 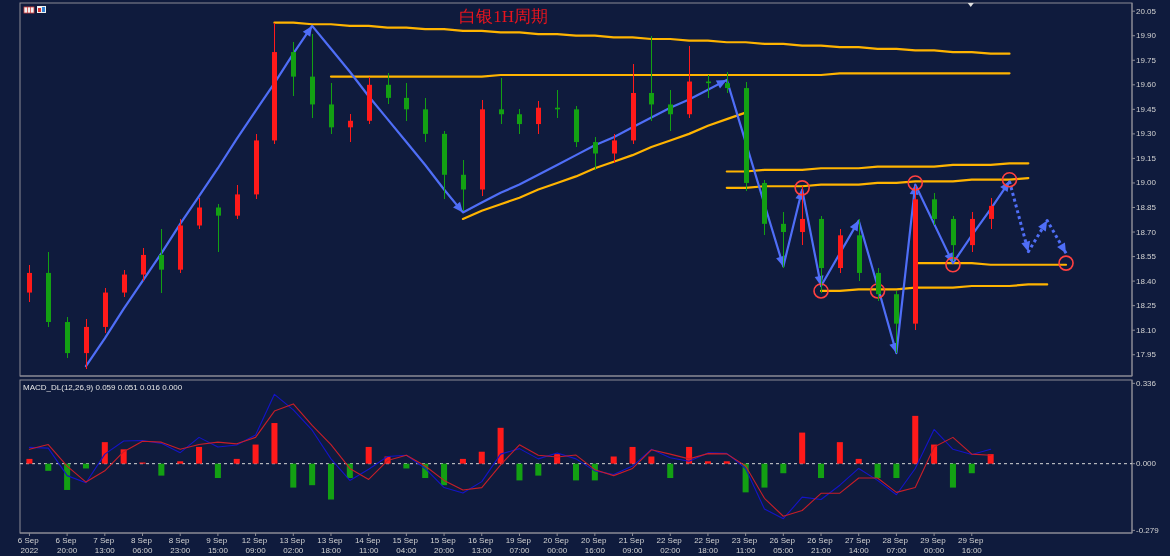 I want to click on y-tick-label: 18.10, so click(x=1146, y=330).